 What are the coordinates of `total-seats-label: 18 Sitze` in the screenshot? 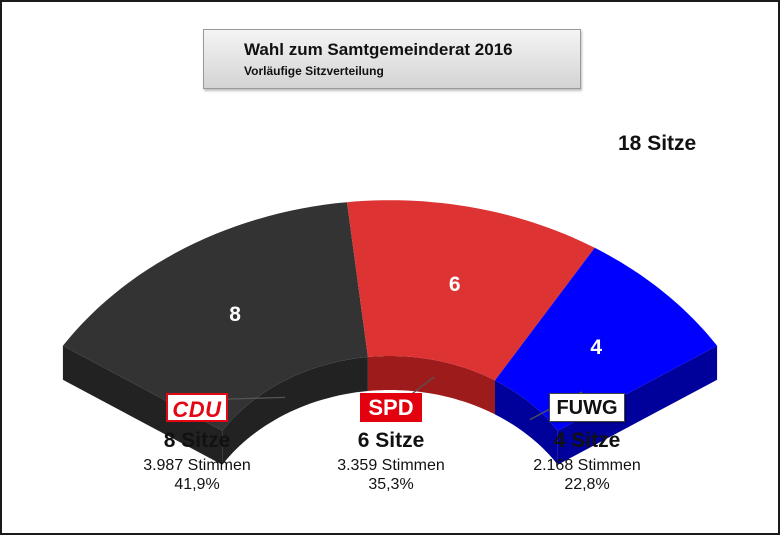 It's located at (657, 143).